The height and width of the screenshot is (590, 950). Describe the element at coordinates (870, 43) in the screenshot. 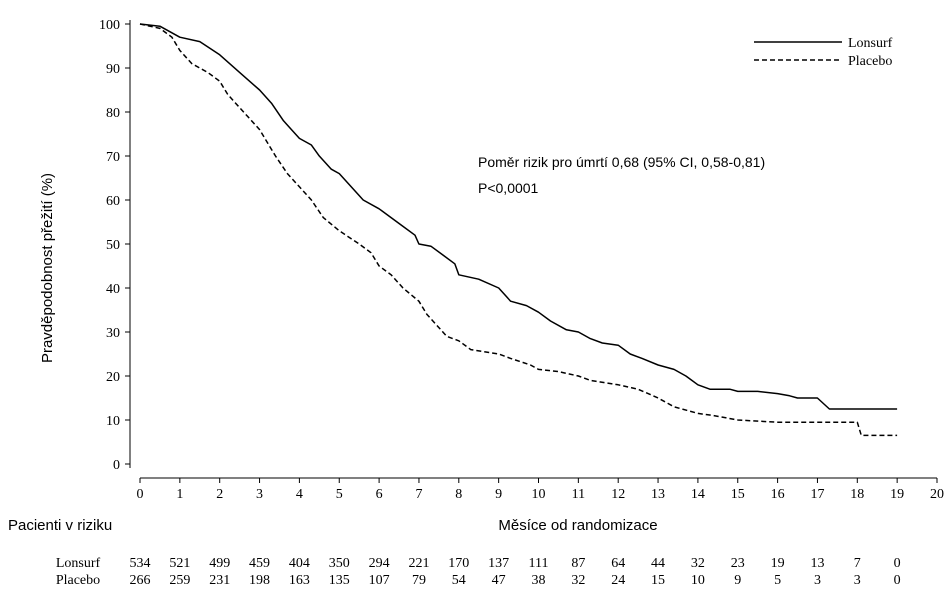

I see `legend-label-lonsurf: Lonsurf` at that location.